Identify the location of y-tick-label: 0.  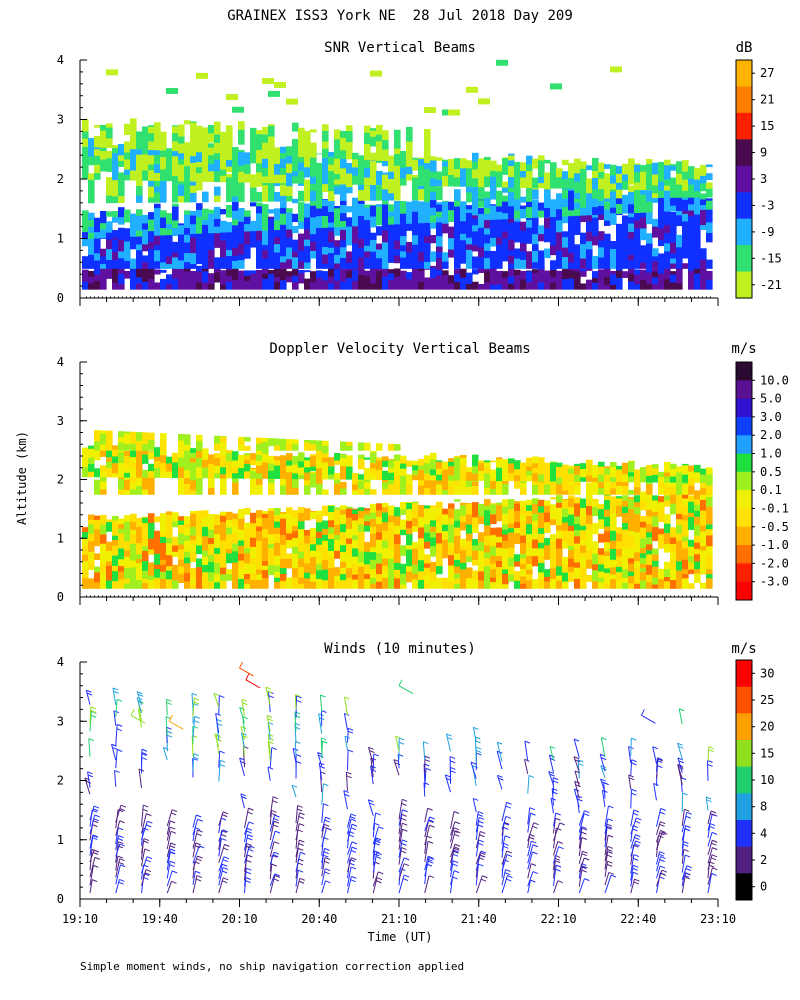
(60, 298).